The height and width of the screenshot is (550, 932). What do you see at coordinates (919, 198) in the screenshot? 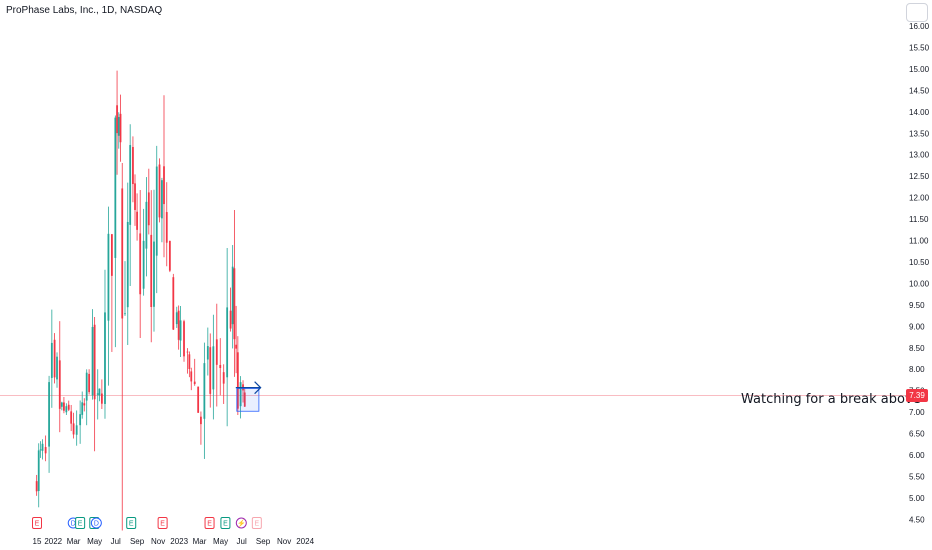
I see `y-tick-label: 12.00` at bounding box center [919, 198].